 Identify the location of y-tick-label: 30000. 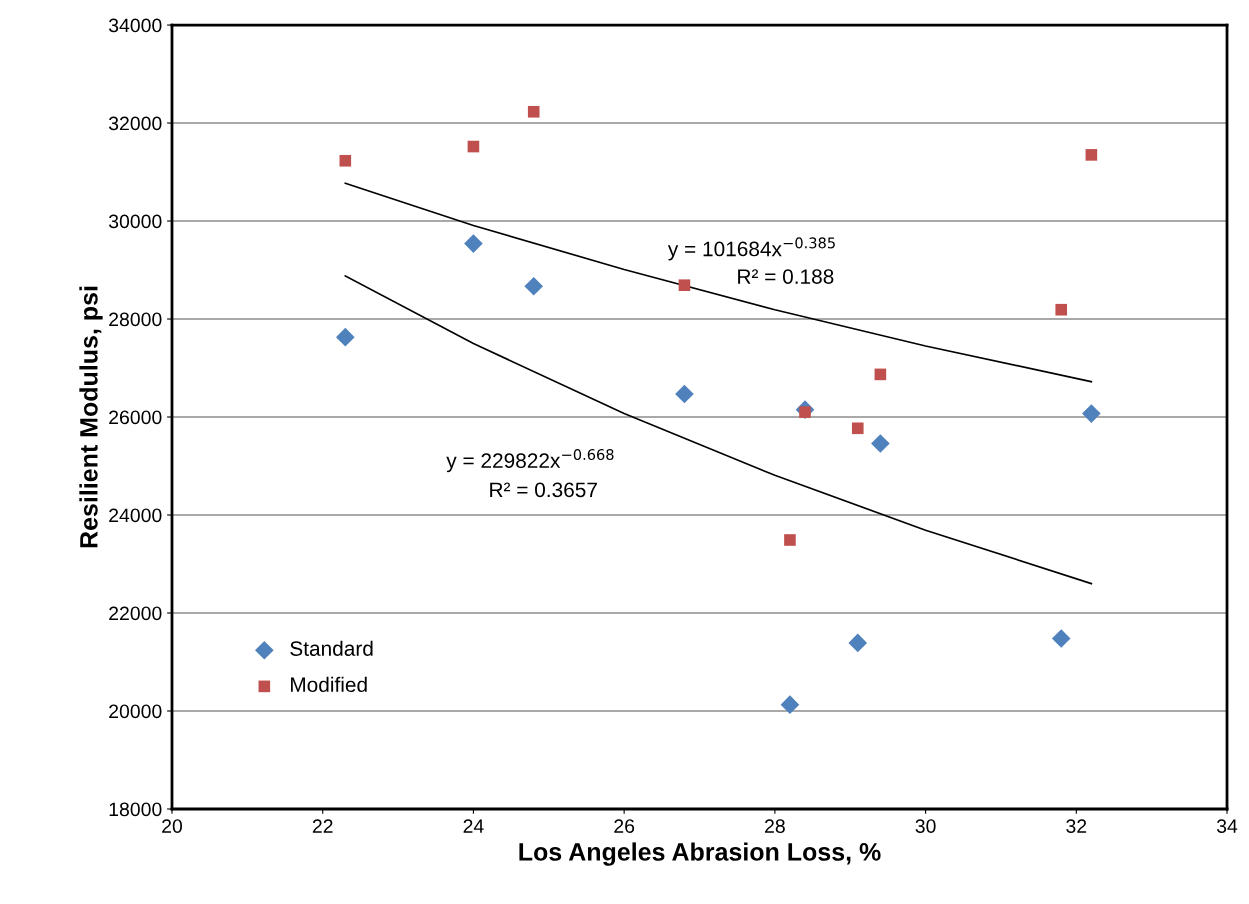
(135, 221).